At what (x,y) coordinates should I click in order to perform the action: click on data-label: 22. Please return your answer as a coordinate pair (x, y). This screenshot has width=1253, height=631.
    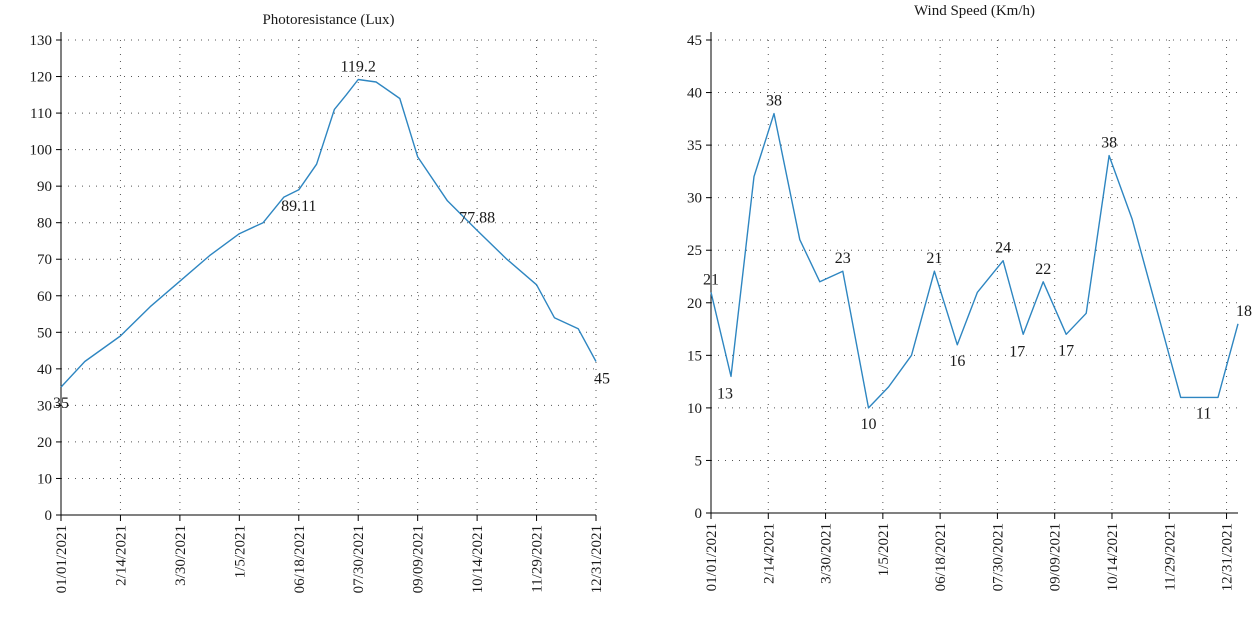
    Looking at the image, I should click on (1043, 269).